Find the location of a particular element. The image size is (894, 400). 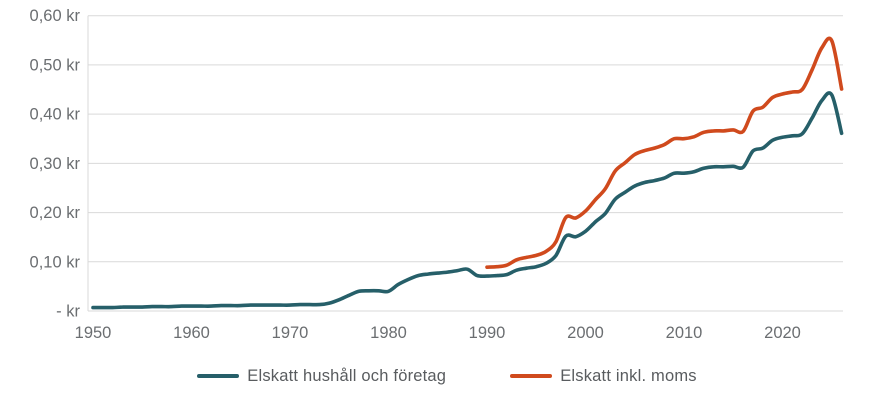

orange-line-swatch-icon is located at coordinates (531, 376).